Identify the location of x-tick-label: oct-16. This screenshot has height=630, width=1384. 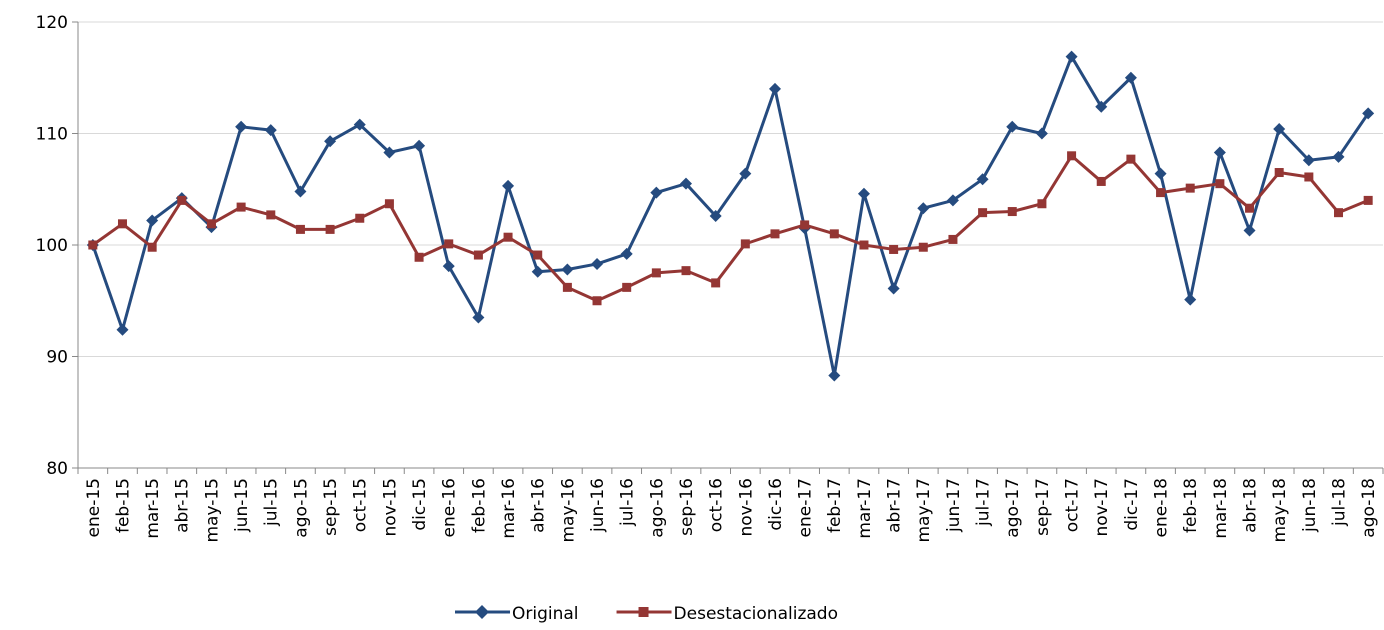
(717, 505).